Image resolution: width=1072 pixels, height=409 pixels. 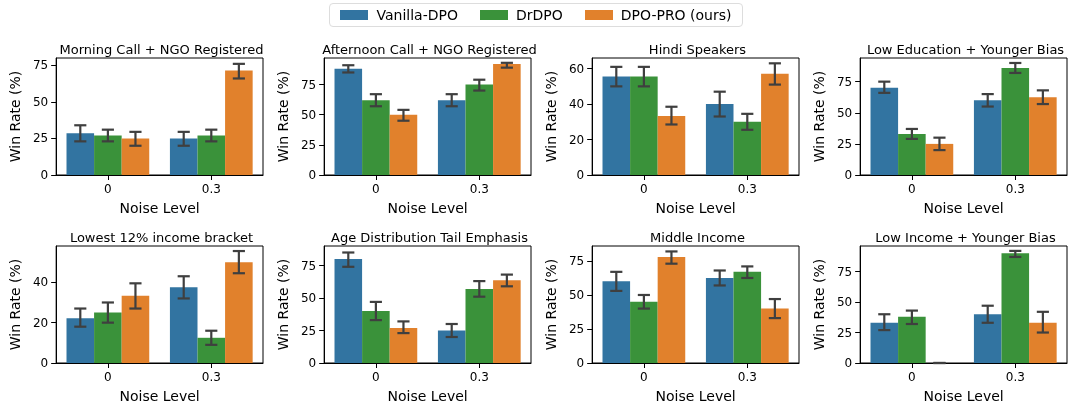 I want to click on chart-title: Afternoon Call + NGO Registered, so click(x=429, y=49).